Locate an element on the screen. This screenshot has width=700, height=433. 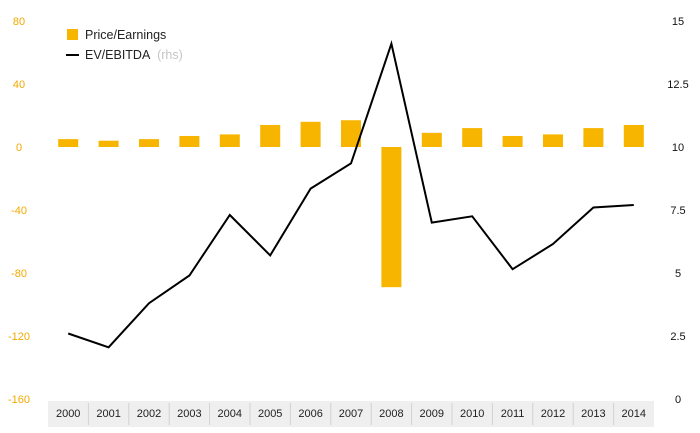
legend-label-price-earnings: Price/Earnings is located at coordinates (125, 35).